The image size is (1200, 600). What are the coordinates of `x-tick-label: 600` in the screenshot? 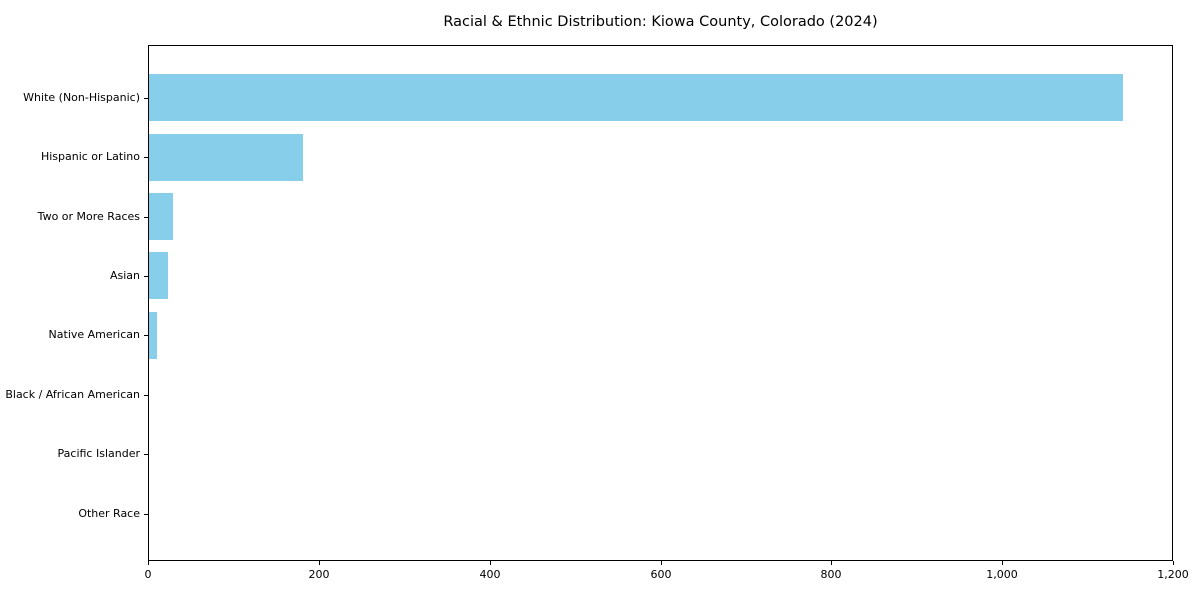 It's located at (661, 574).